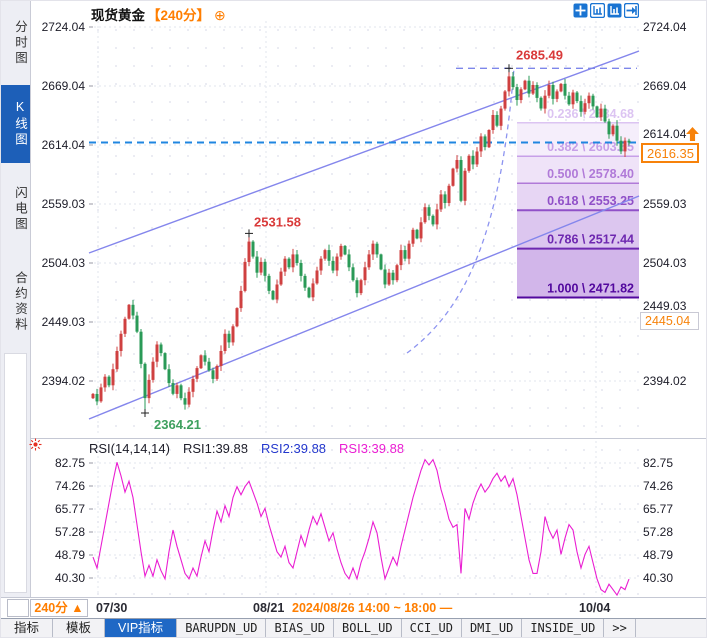 Image resolution: width=707 pixels, height=638 pixels. I want to click on svg-text: 0.382 \ 2603.55, so click(590, 147).